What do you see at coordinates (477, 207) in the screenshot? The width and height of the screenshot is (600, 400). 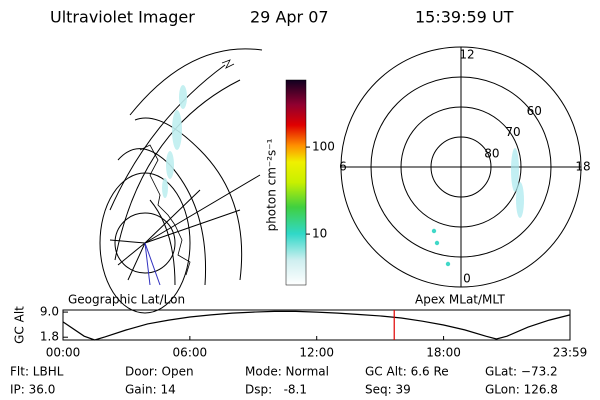 I see `aurora-right` at bounding box center [477, 207].